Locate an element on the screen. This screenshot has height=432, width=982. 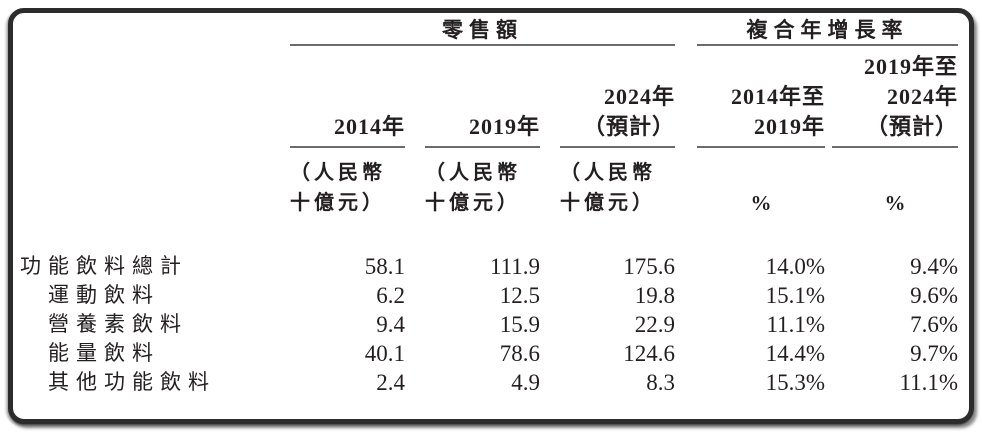
unit-rmb-billion-2019: （人民幣 十億元） is located at coordinates (482, 183).